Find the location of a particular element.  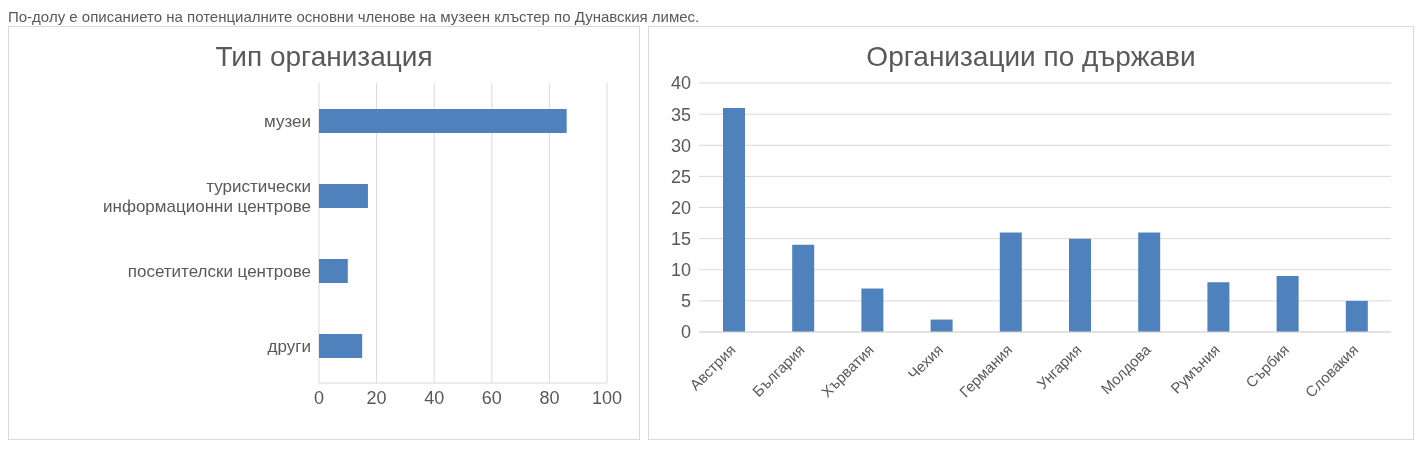

x-tick-label: 100 is located at coordinates (607, 397).